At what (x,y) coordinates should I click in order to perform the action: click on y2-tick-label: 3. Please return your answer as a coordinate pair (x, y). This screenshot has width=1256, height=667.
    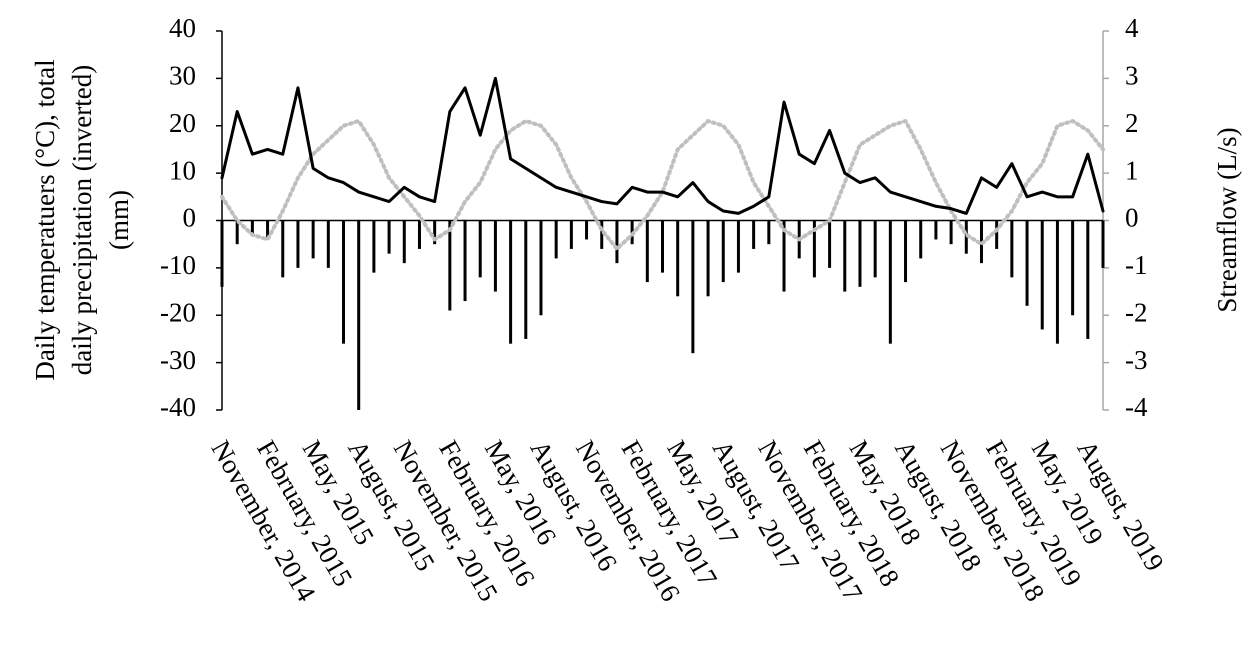
    Looking at the image, I should click on (1132, 76).